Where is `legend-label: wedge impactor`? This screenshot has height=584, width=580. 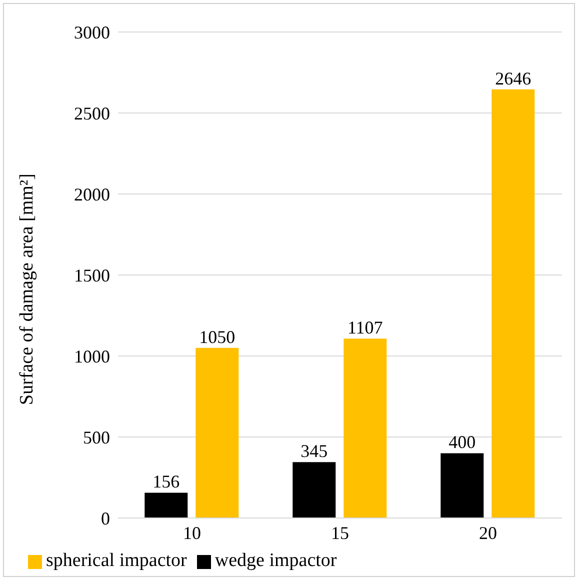 legend-label: wedge impactor is located at coordinates (275, 560).